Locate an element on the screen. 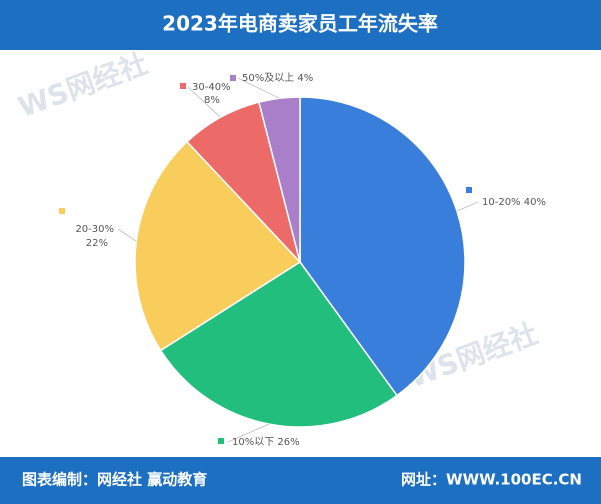  value-label: 40% is located at coordinates (535, 202).